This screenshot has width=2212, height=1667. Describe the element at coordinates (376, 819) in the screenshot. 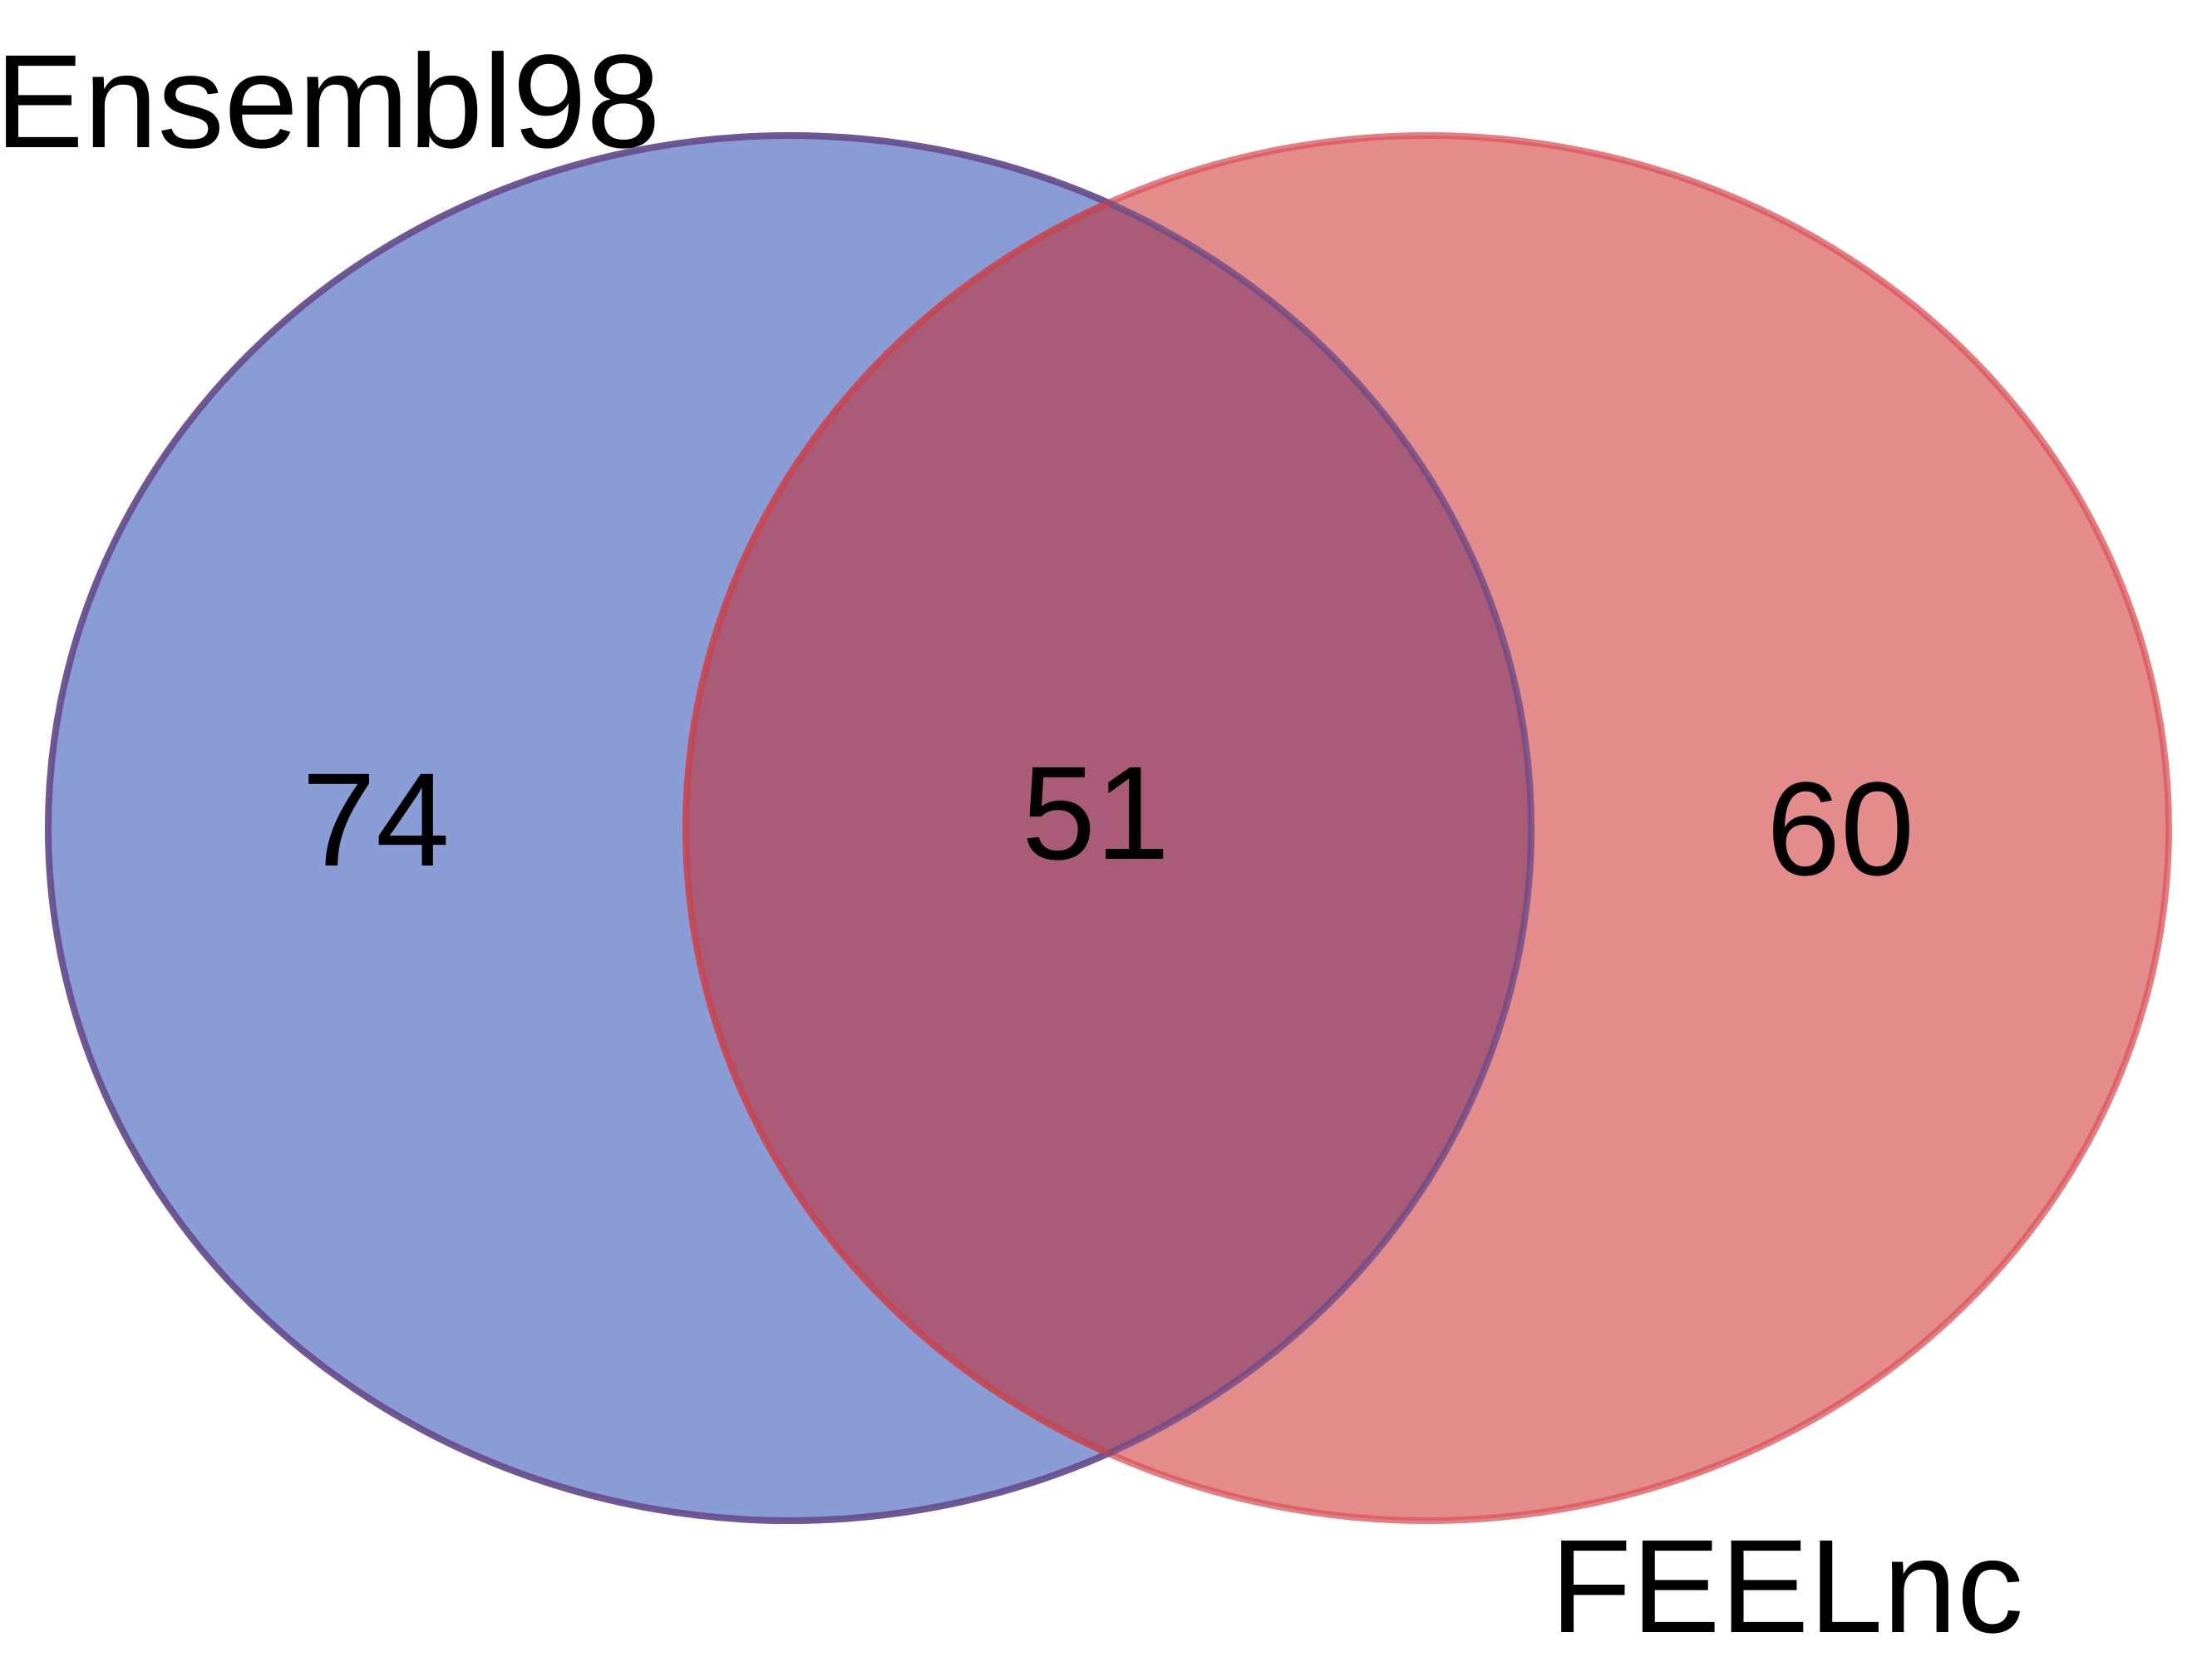

I see `ensembl98-only-count: 74` at that location.